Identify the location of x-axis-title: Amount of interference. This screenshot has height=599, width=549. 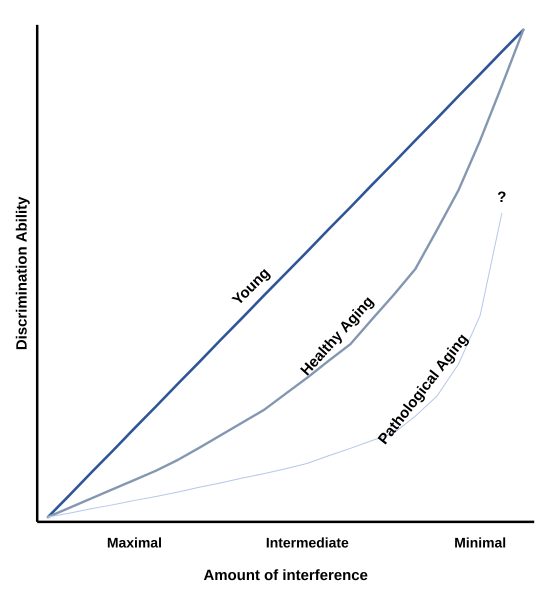
(286, 574).